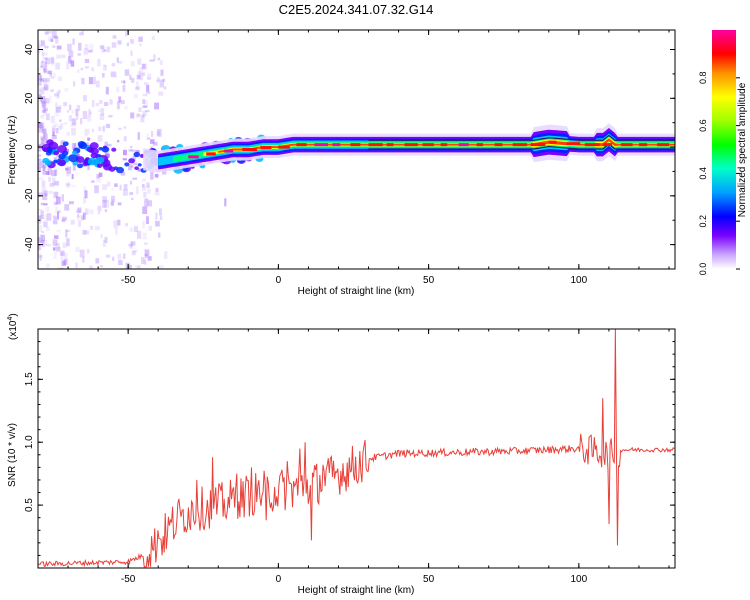 This screenshot has width=750, height=600. Describe the element at coordinates (131, 161) in the screenshot. I see `spectrogram-blob` at that location.